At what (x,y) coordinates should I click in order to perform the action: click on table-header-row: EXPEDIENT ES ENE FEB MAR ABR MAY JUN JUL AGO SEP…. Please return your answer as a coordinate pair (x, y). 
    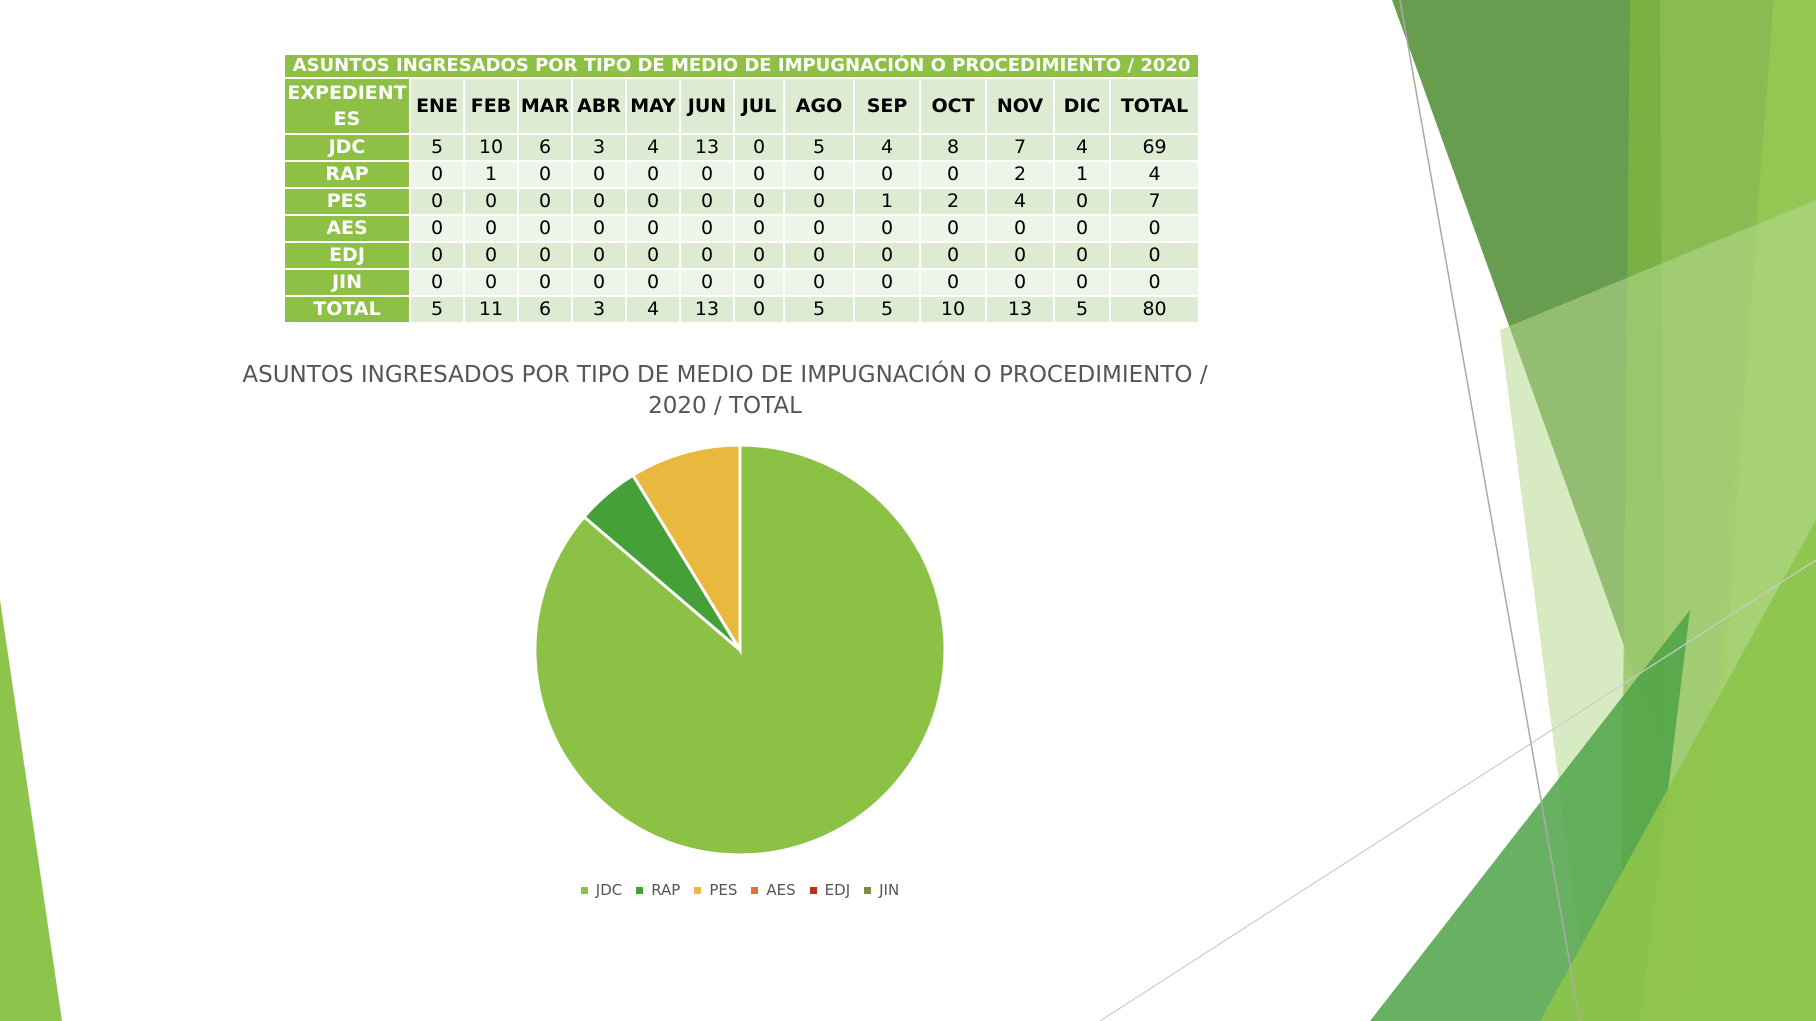
    Looking at the image, I should click on (742, 106).